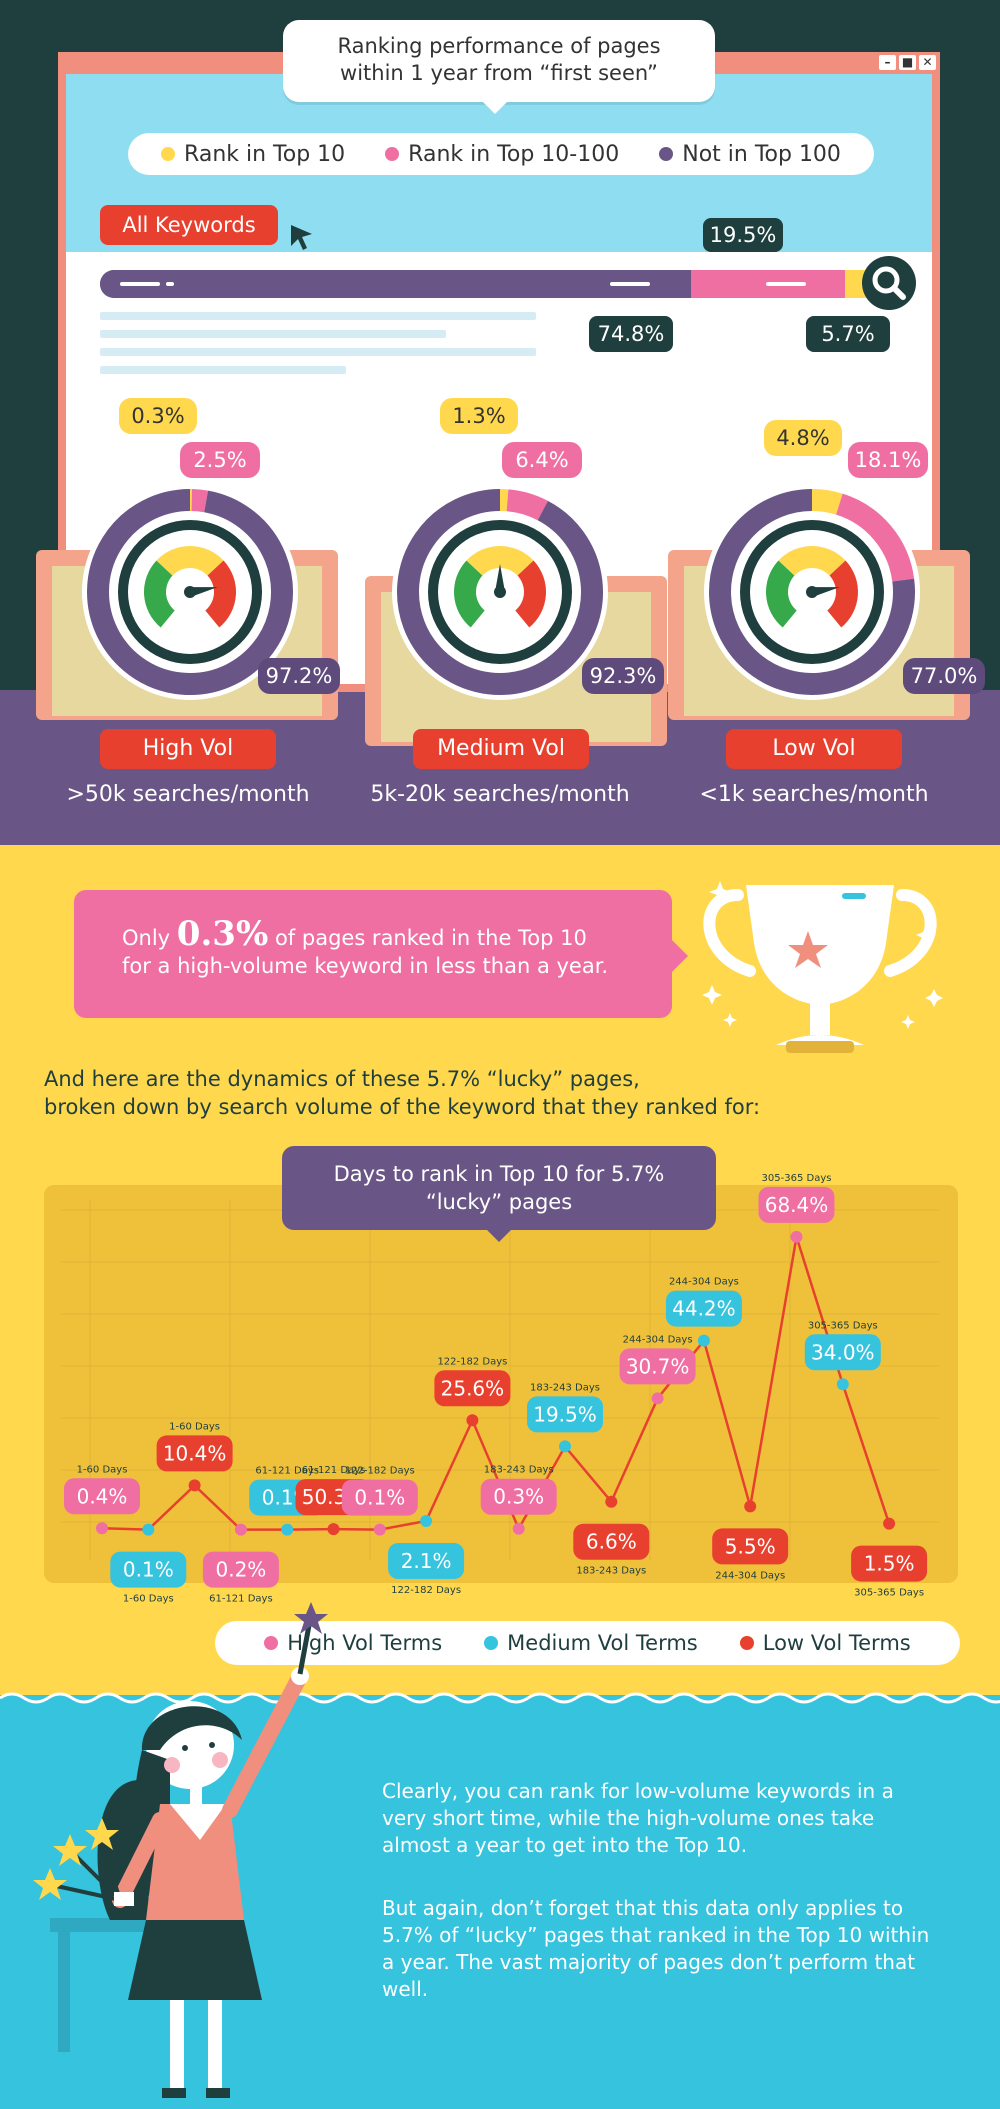  What do you see at coordinates (501, 749) in the screenshot?
I see `medium-vol-tag: Medium Vol` at bounding box center [501, 749].